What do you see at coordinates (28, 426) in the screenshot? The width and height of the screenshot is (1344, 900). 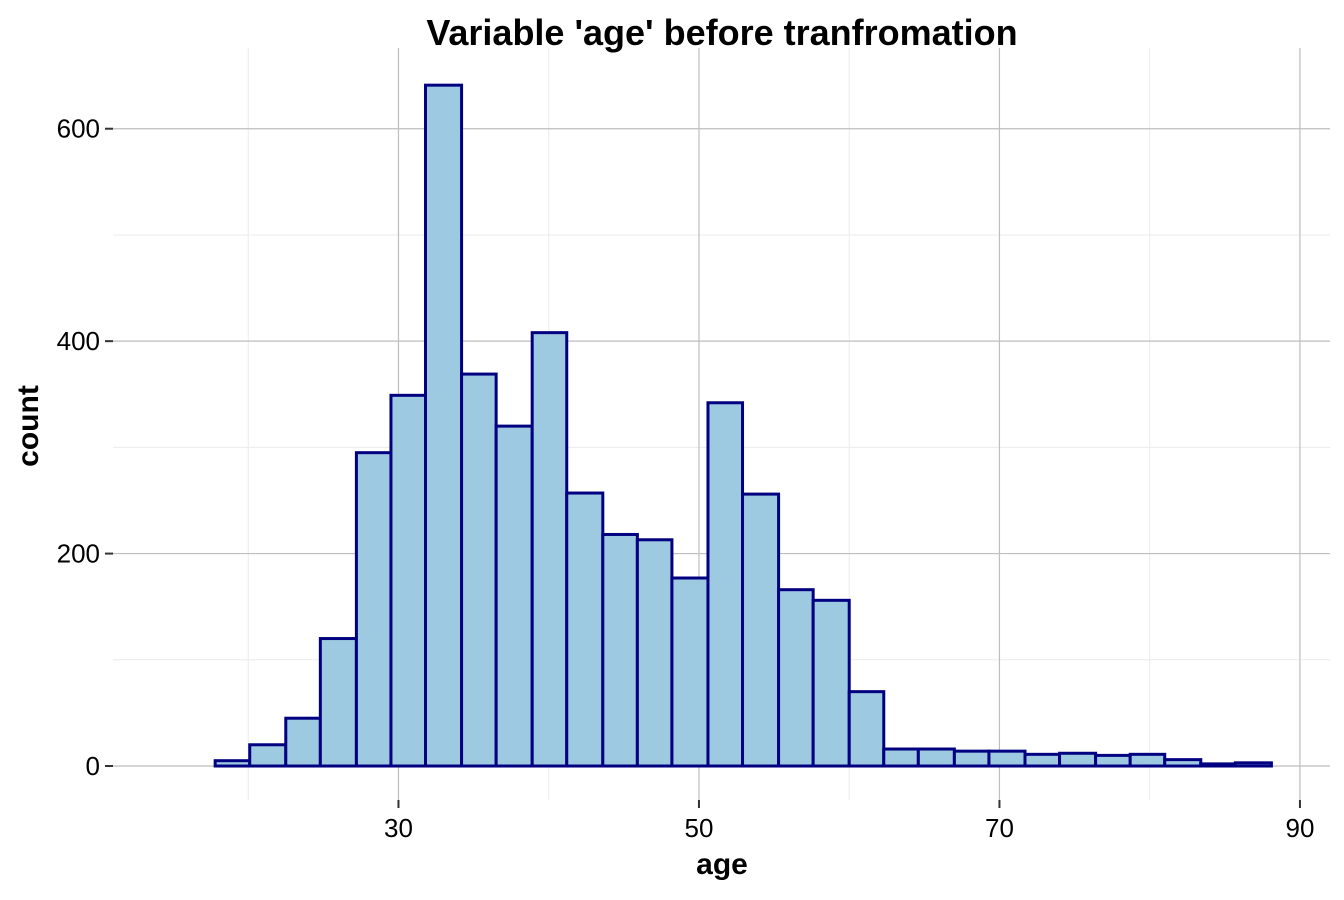 I see `y-axis-title: count` at bounding box center [28, 426].